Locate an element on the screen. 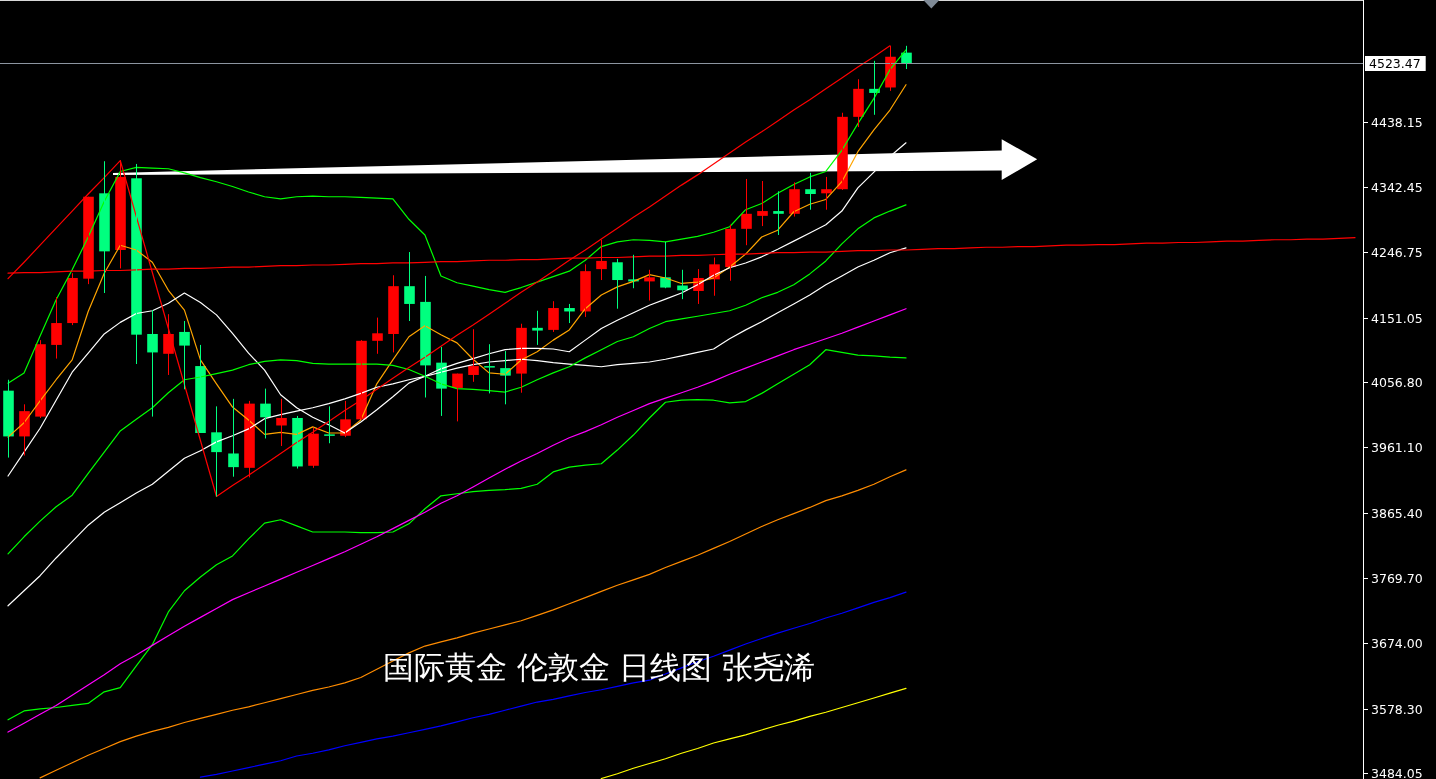 The image size is (1436, 779). y-tick-label: 3578.30 is located at coordinates (1397, 709).